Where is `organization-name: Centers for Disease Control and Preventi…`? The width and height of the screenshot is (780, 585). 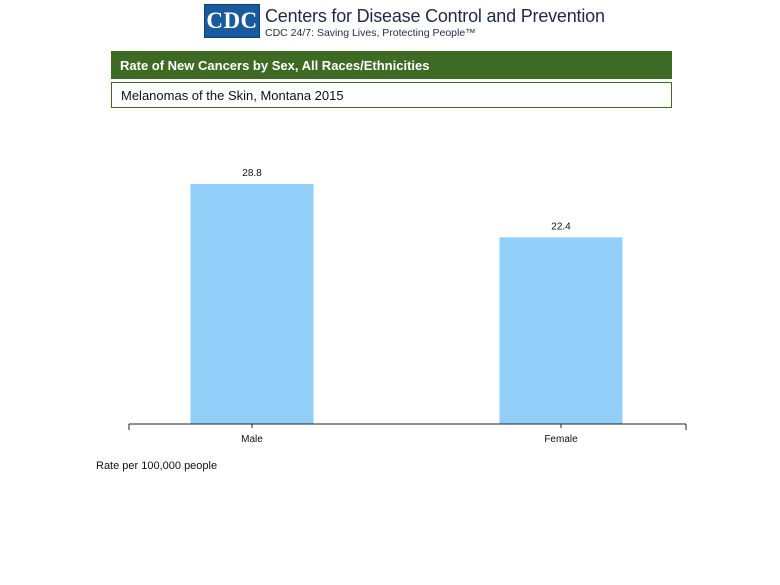
organization-name: Centers for Disease Control and Preventi… is located at coordinates (435, 16).